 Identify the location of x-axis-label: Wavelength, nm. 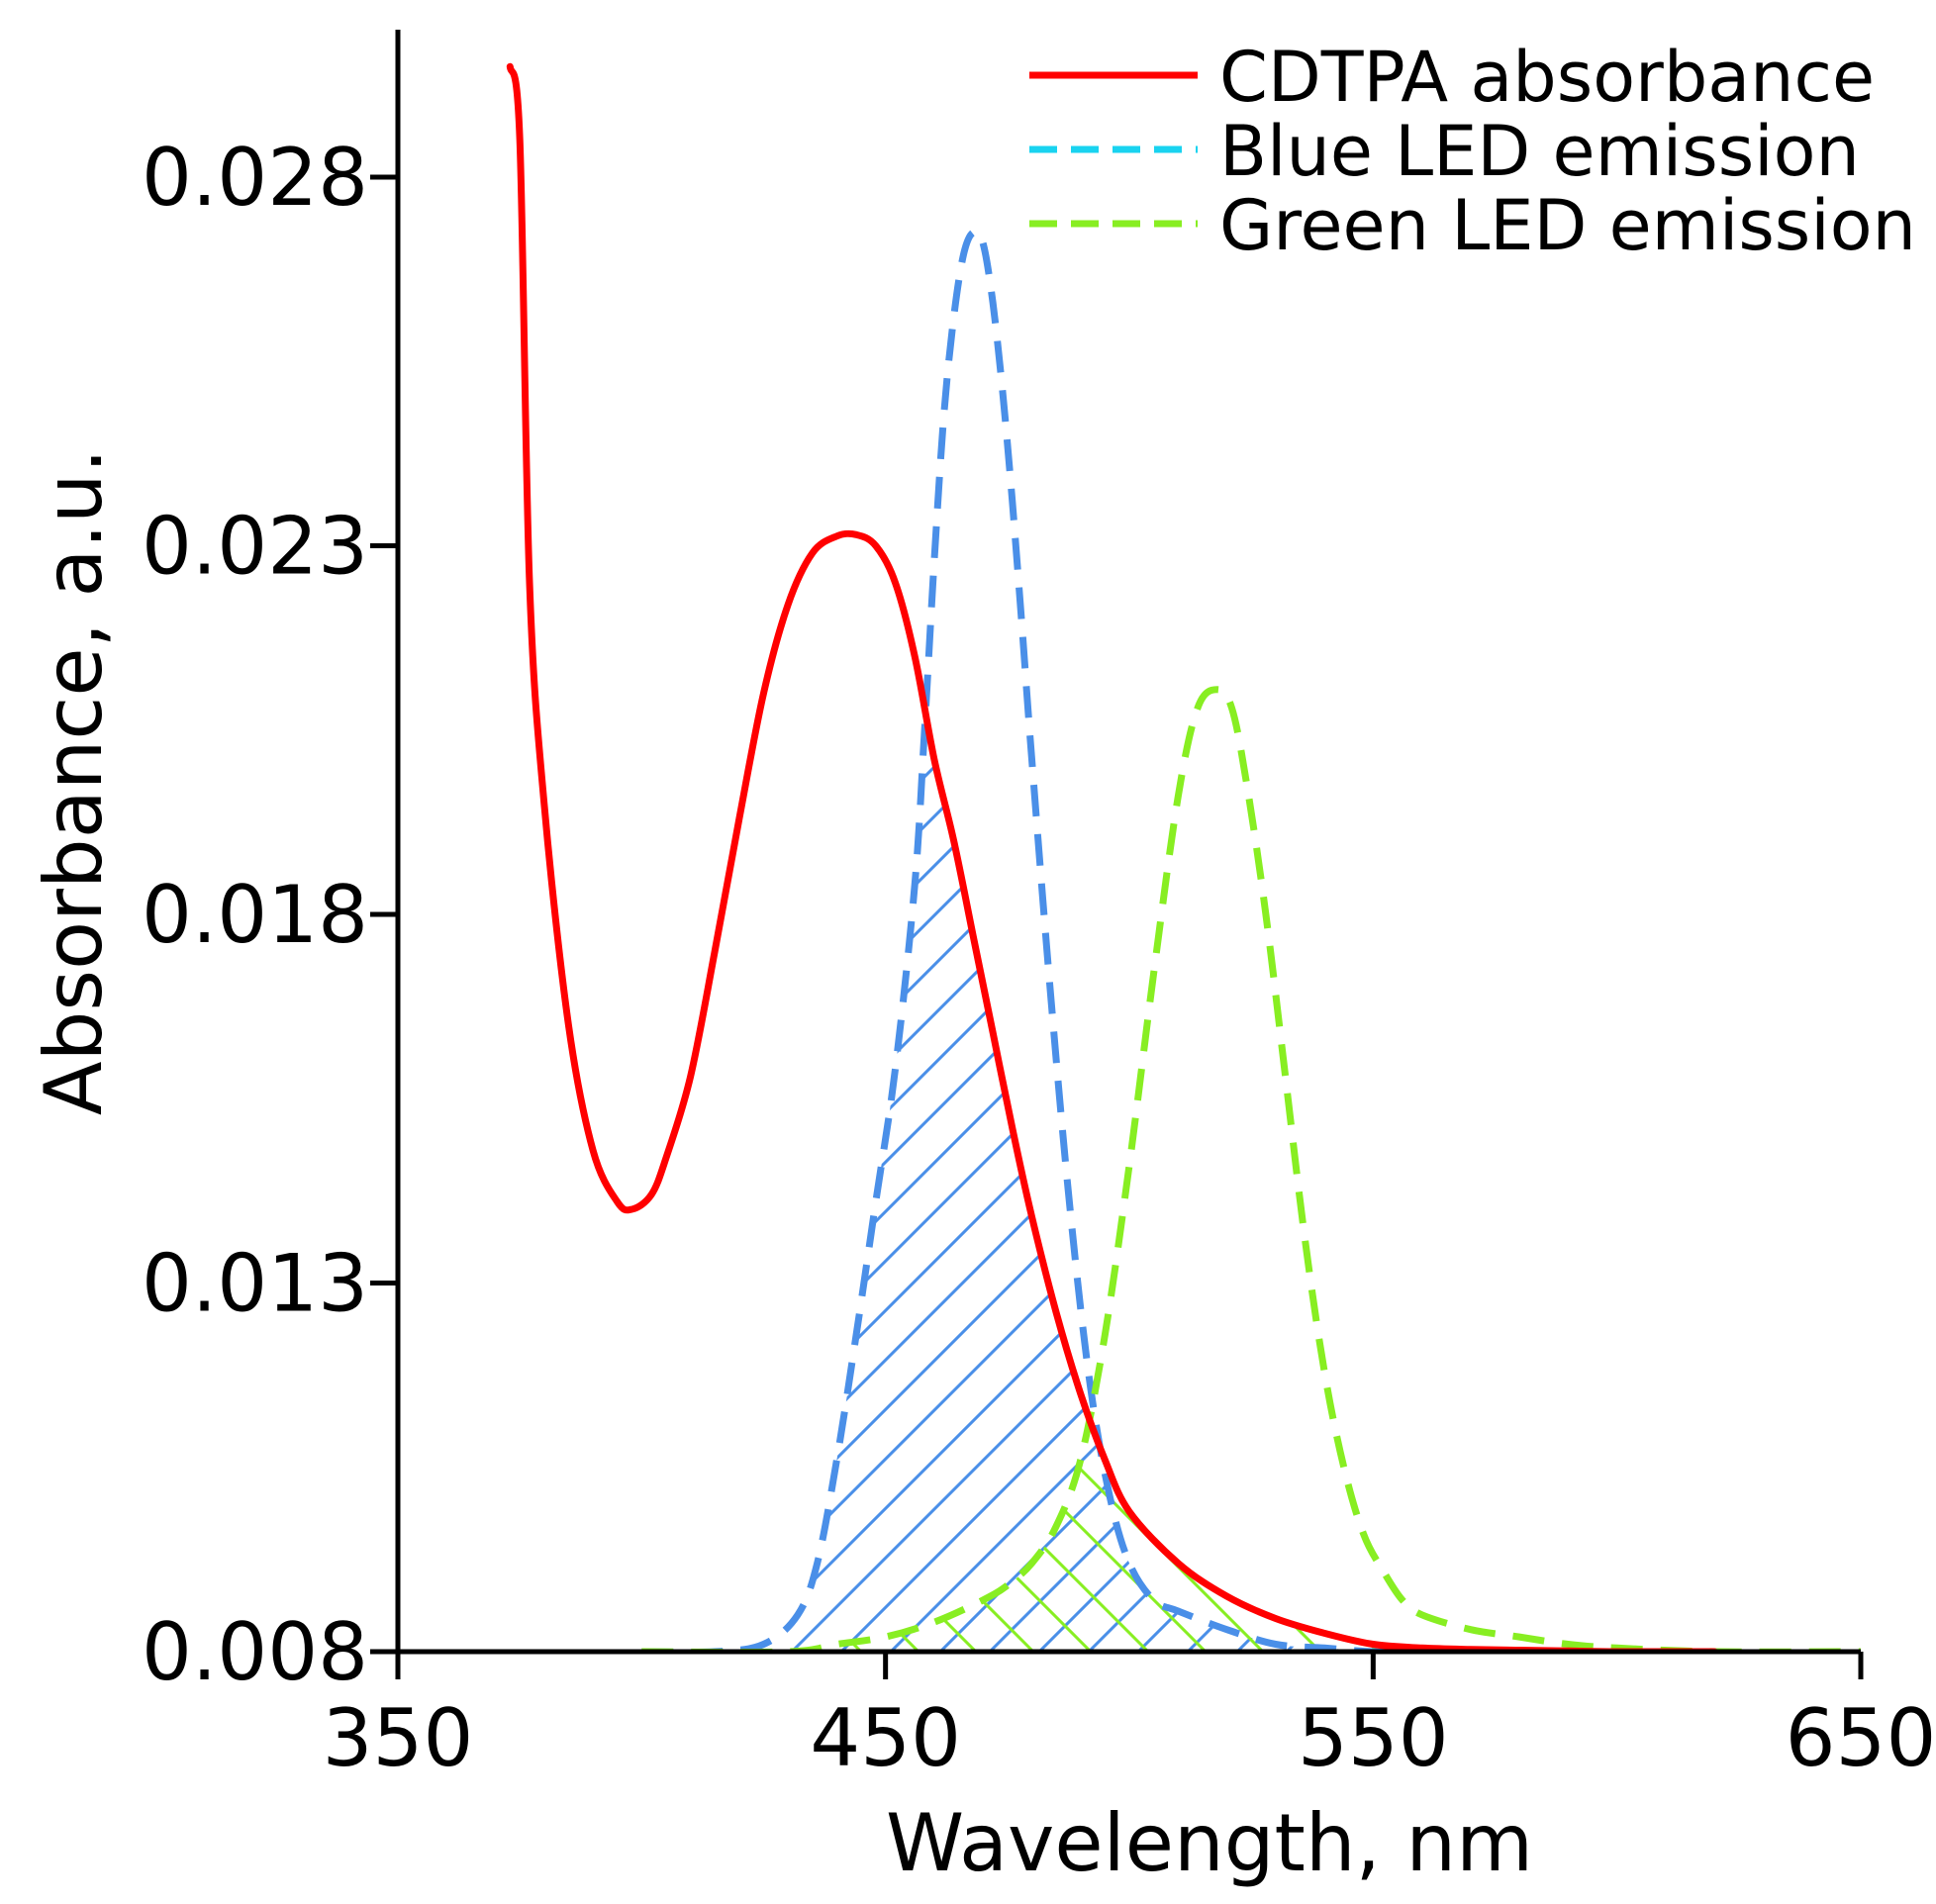
(1209, 1843).